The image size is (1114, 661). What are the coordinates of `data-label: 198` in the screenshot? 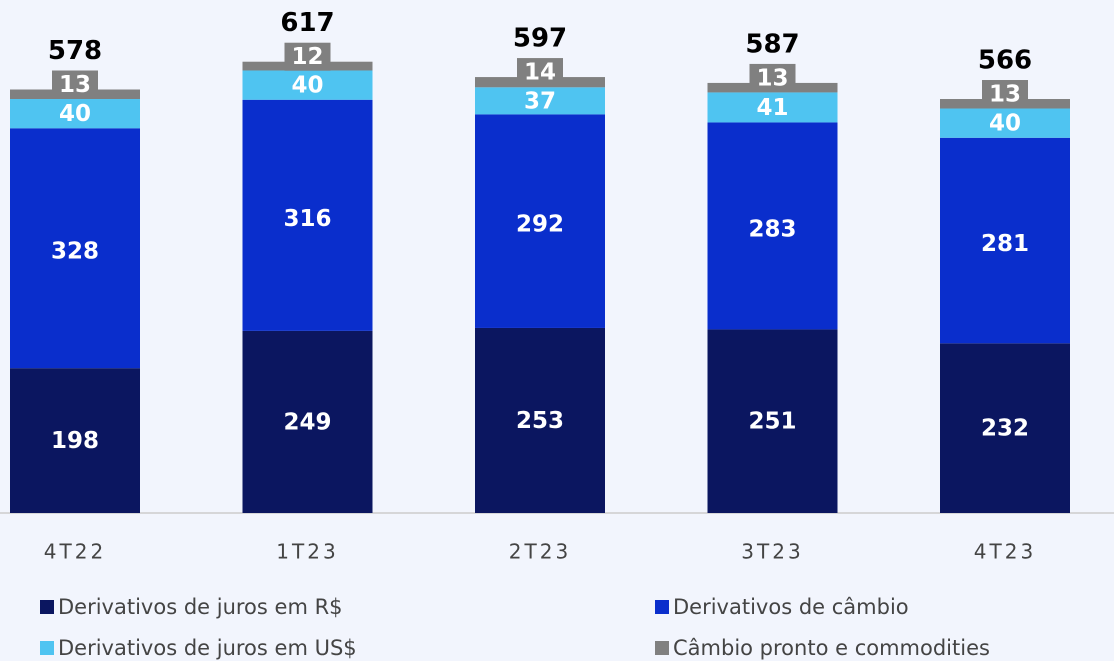 It's located at (75, 441).